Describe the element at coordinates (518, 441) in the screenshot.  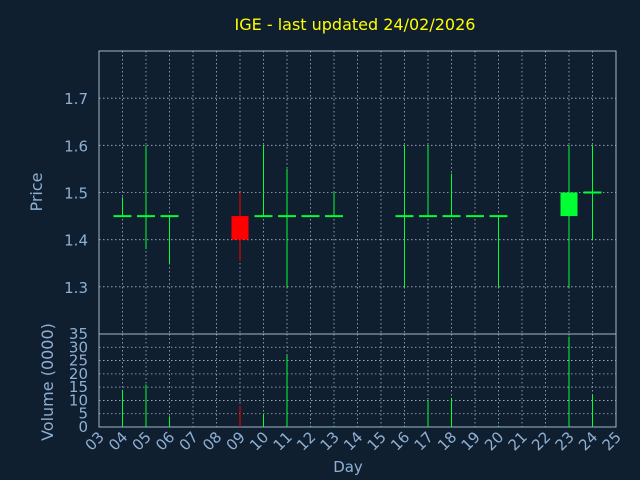
I see `day-tick-label: 21` at that location.